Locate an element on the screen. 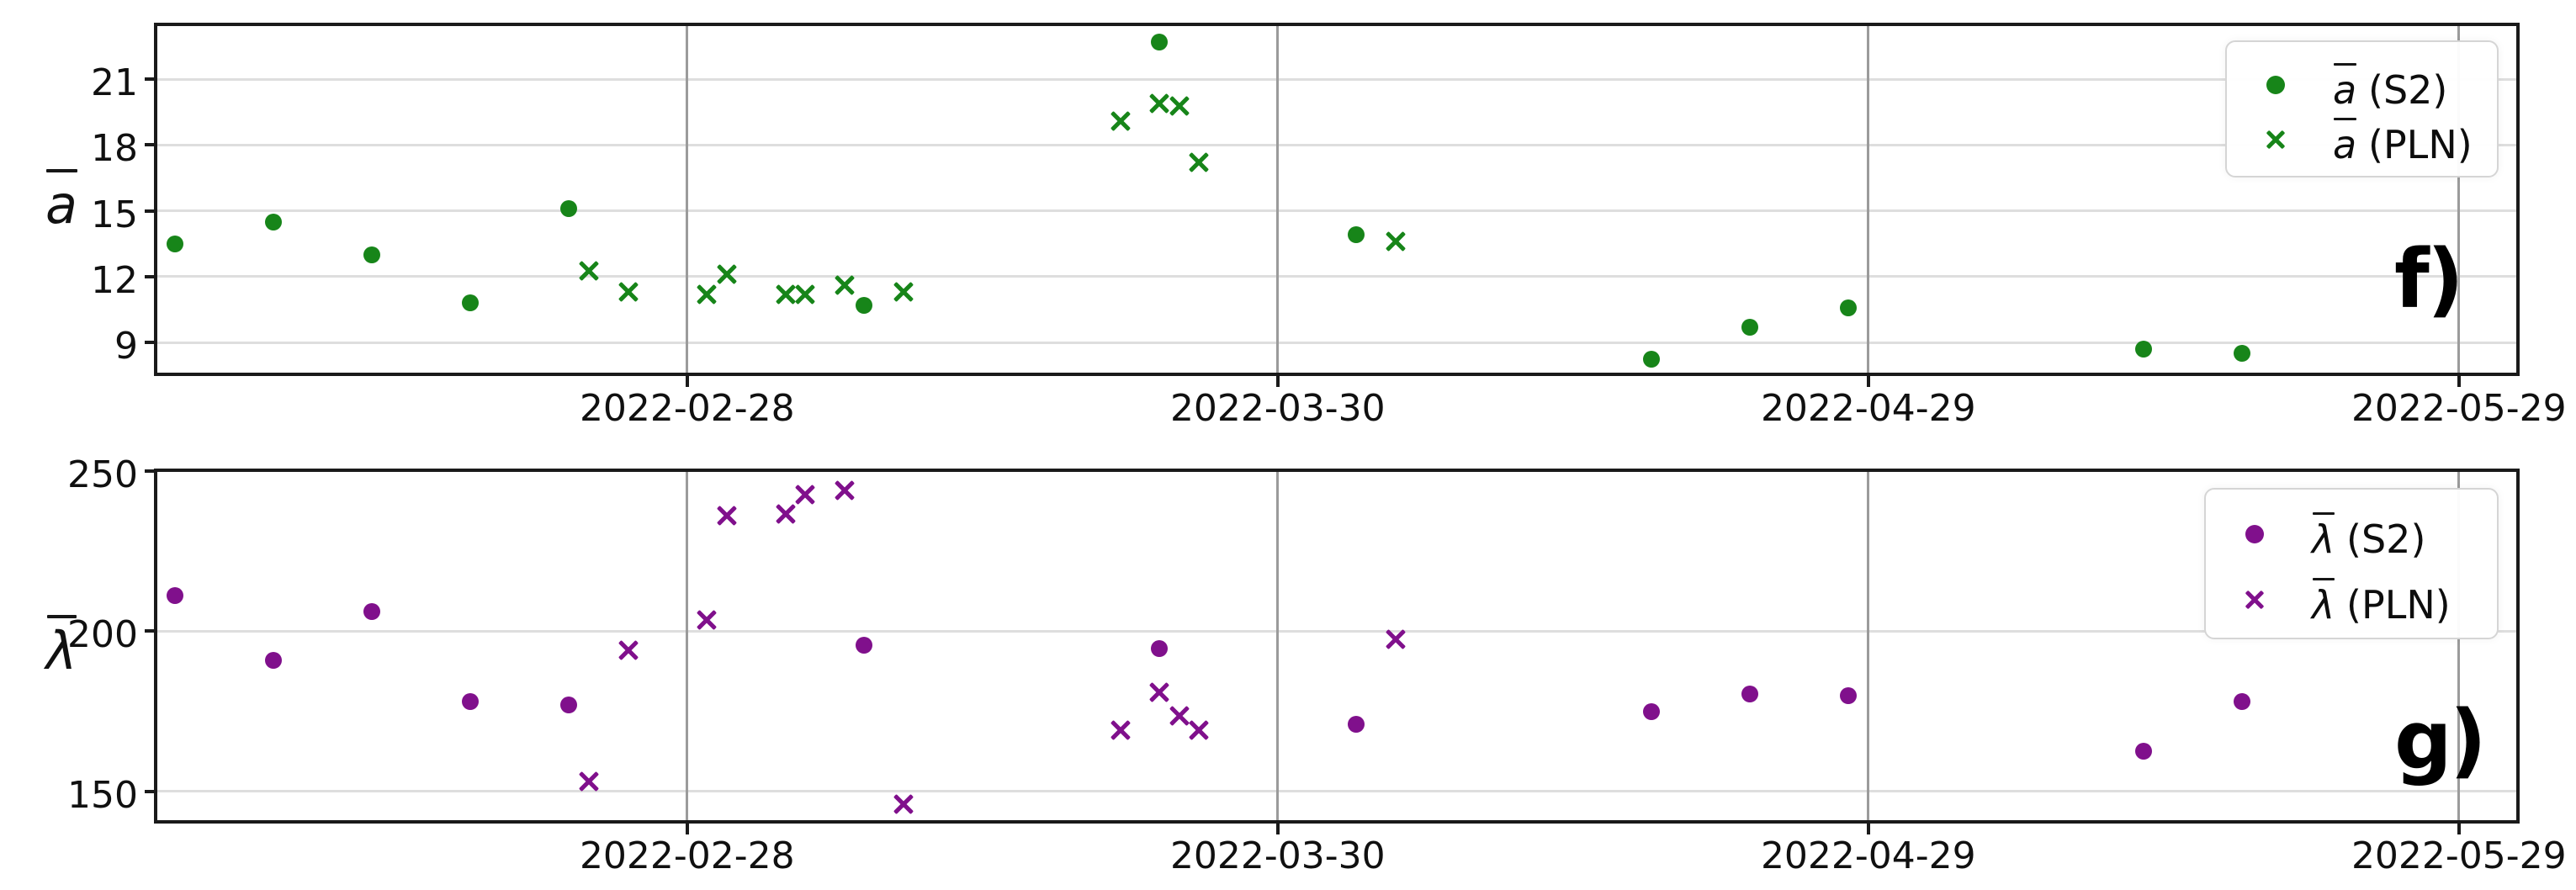 The image size is (2576, 890). y-tick-label: 250 is located at coordinates (102, 474).